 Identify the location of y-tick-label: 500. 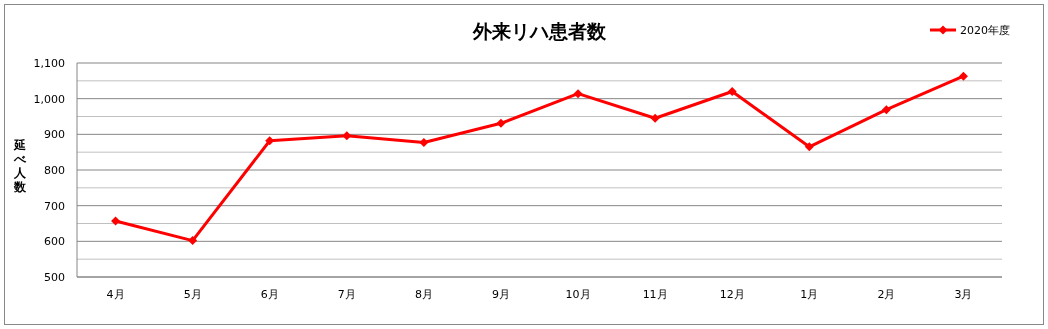
(54, 277).